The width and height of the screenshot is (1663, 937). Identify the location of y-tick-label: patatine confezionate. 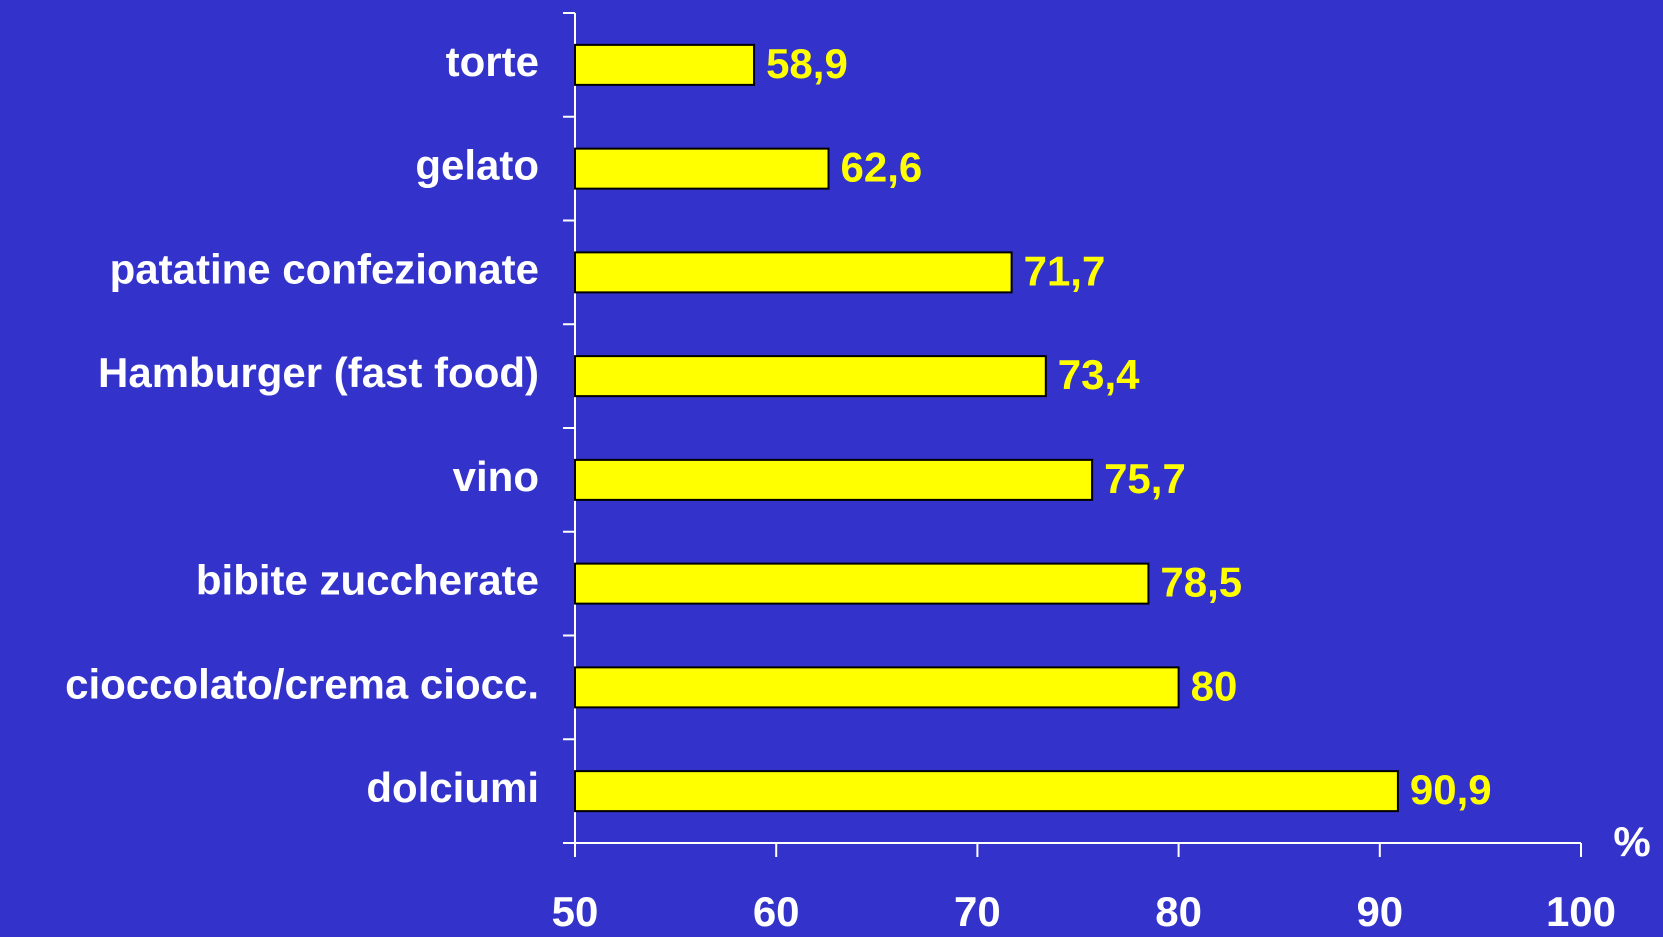
(324, 268).